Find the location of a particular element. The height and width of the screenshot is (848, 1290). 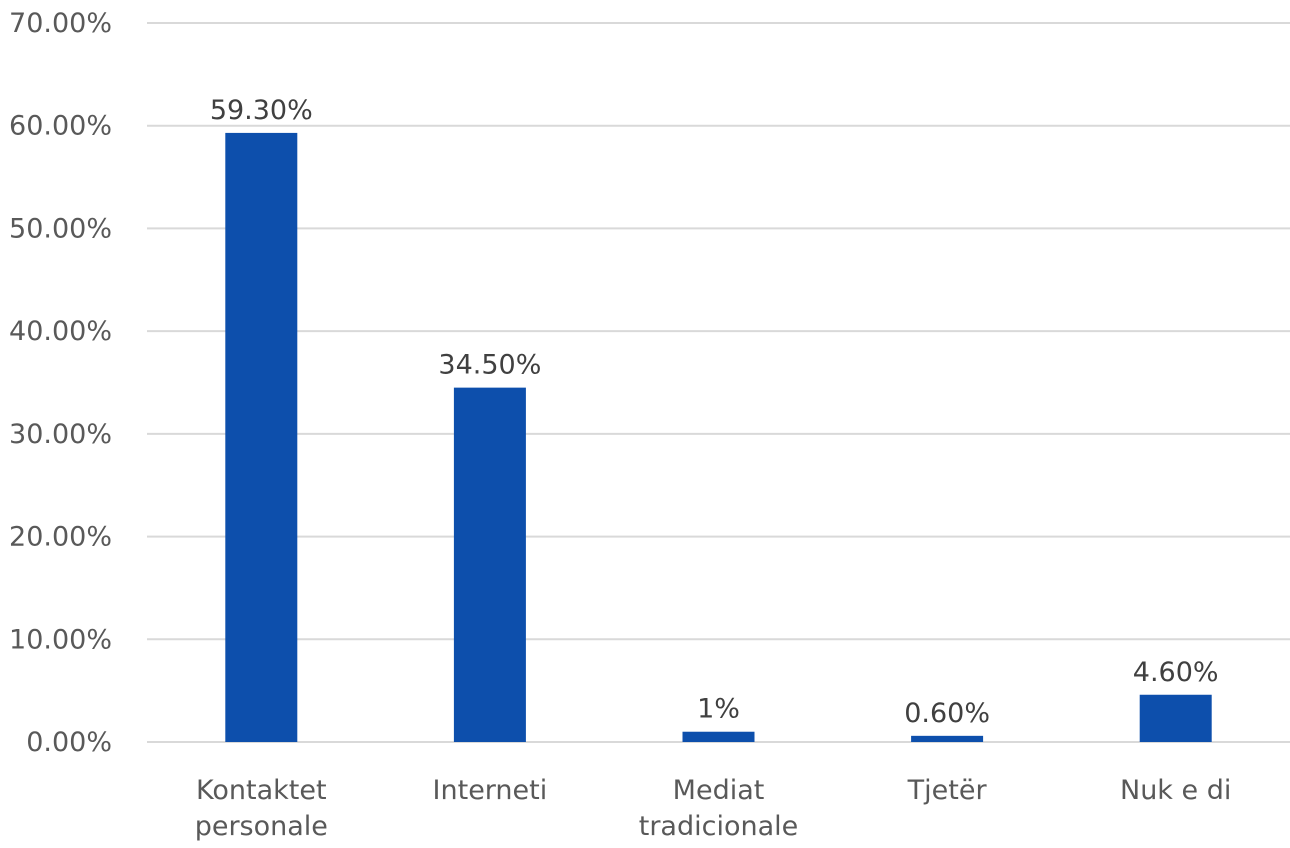

x-category-label: Tjetër is located at coordinates (947, 790).